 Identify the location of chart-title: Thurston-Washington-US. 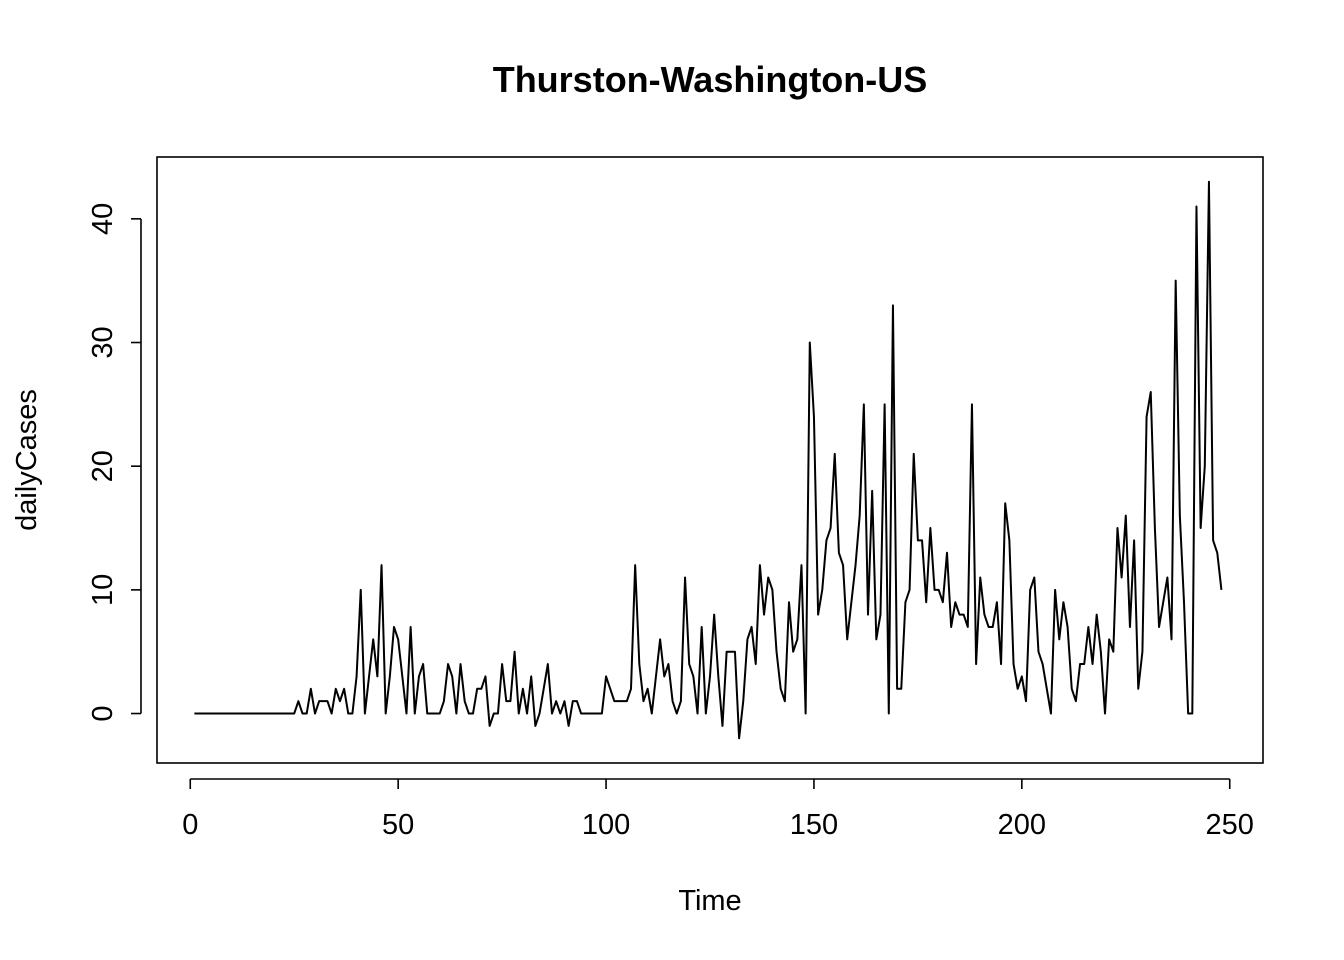
(710, 79).